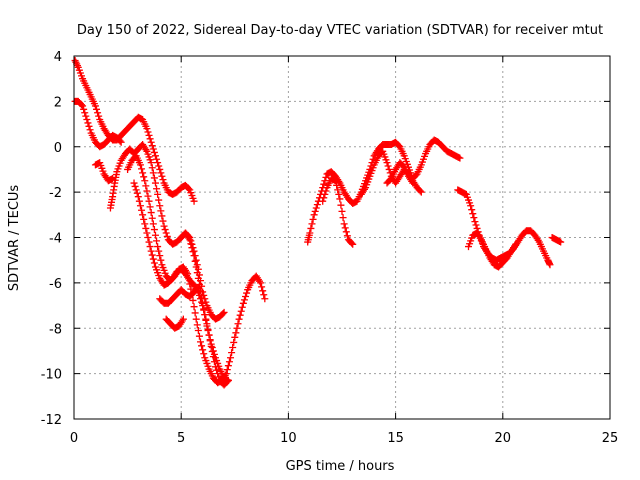  What do you see at coordinates (395, 438) in the screenshot?
I see `x-tick-label: 15` at bounding box center [395, 438].